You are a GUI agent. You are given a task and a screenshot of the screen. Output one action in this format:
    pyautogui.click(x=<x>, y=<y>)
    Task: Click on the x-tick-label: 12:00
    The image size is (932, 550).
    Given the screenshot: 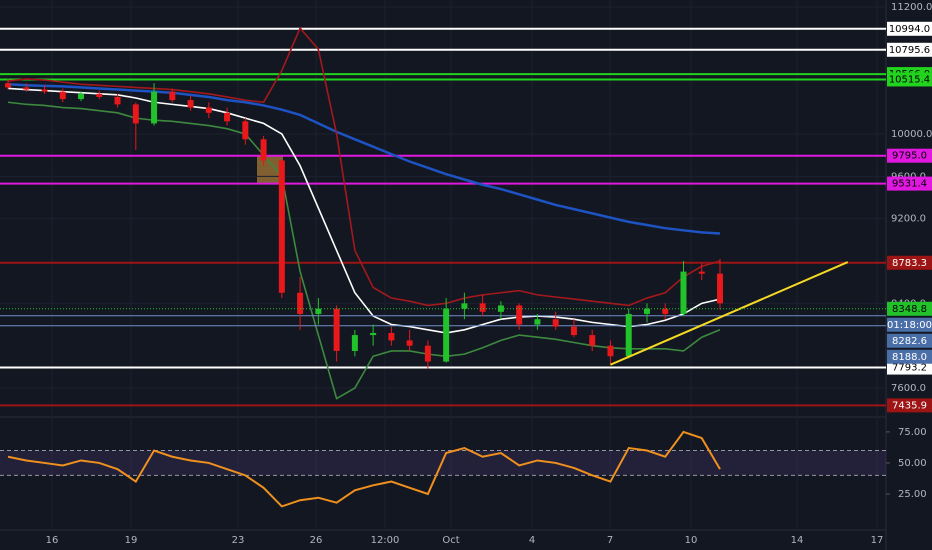 What is the action you would take?
    pyautogui.click(x=385, y=540)
    